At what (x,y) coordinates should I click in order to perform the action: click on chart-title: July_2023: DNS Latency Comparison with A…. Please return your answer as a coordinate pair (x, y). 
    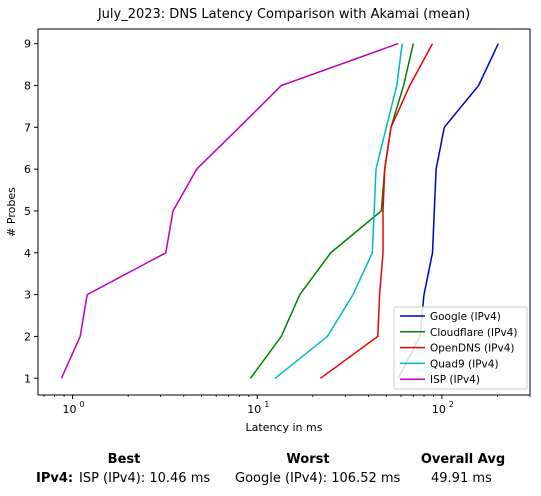
    Looking at the image, I should click on (283, 14).